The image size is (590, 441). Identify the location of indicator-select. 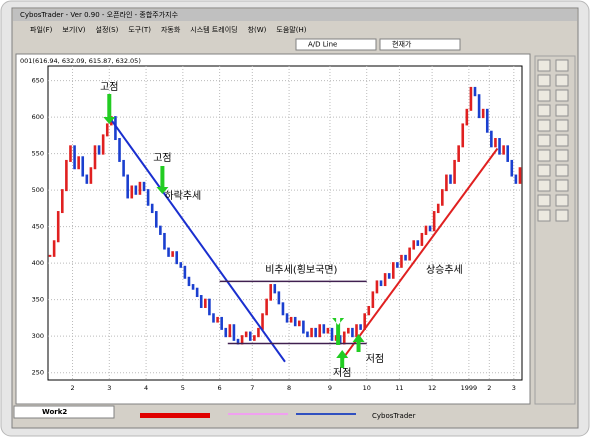
(336, 44).